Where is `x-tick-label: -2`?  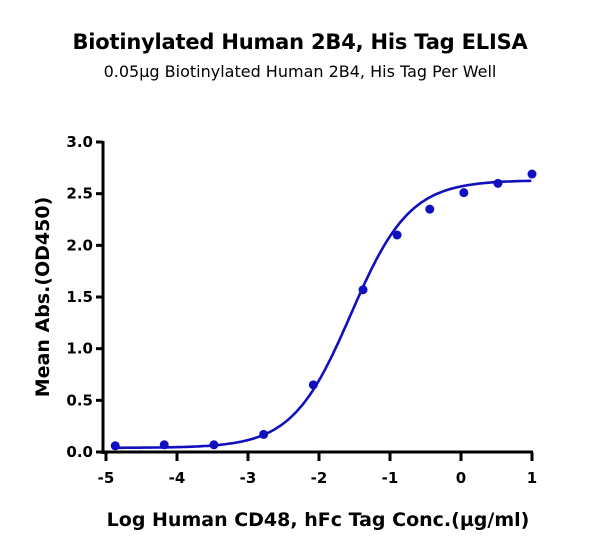
x-tick-label: -2 is located at coordinates (319, 478).